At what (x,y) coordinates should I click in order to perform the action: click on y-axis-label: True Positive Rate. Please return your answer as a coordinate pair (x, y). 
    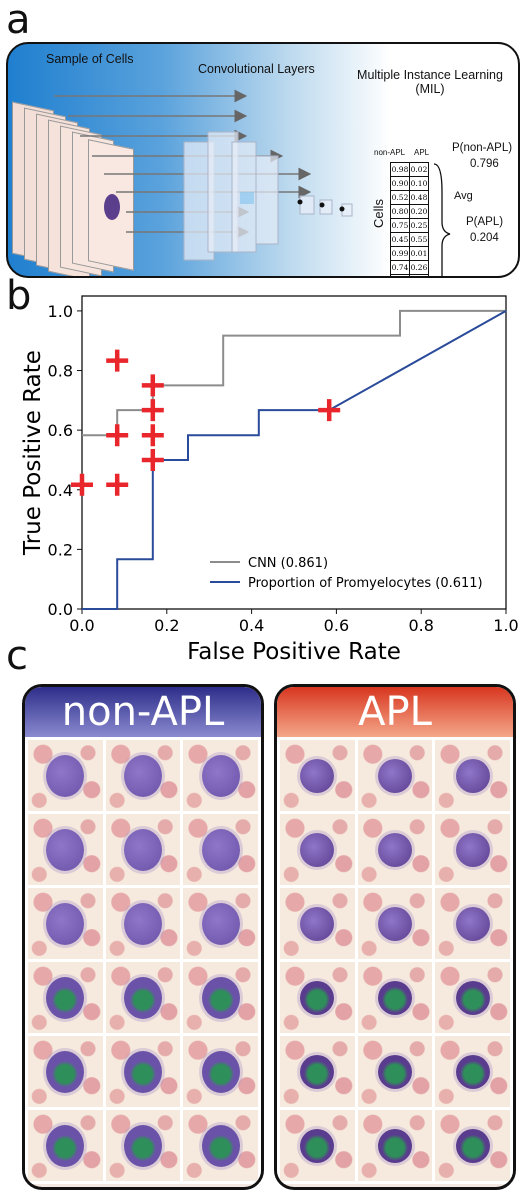
    Looking at the image, I should click on (33, 453).